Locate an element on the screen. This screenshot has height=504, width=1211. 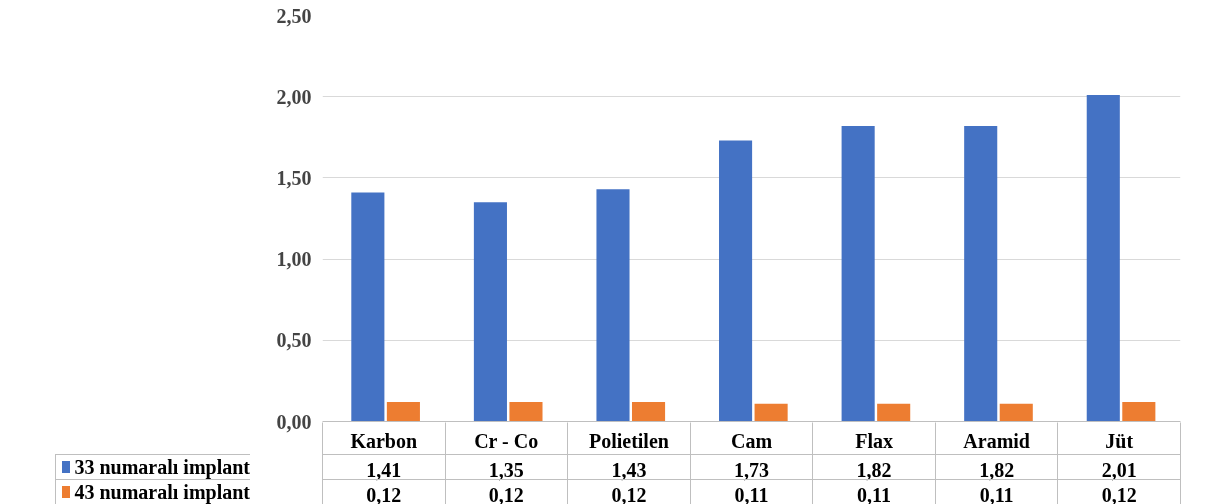
legend-label: 43 numaralı implant is located at coordinates (162, 491).